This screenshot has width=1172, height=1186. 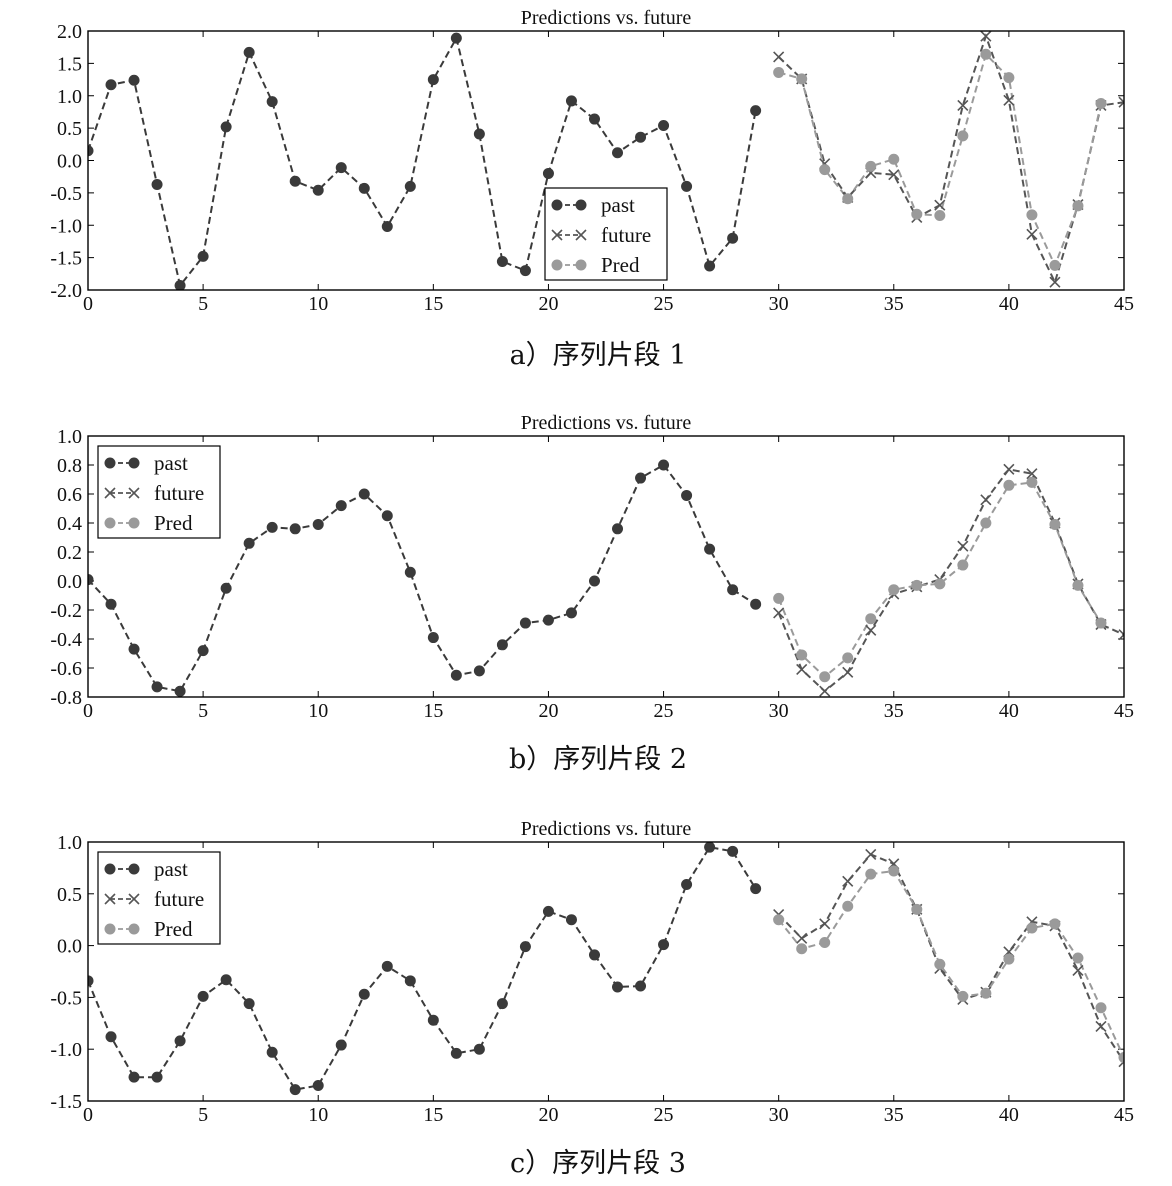 What do you see at coordinates (88, 711) in the screenshot?
I see `x-tick-label: 0` at bounding box center [88, 711].